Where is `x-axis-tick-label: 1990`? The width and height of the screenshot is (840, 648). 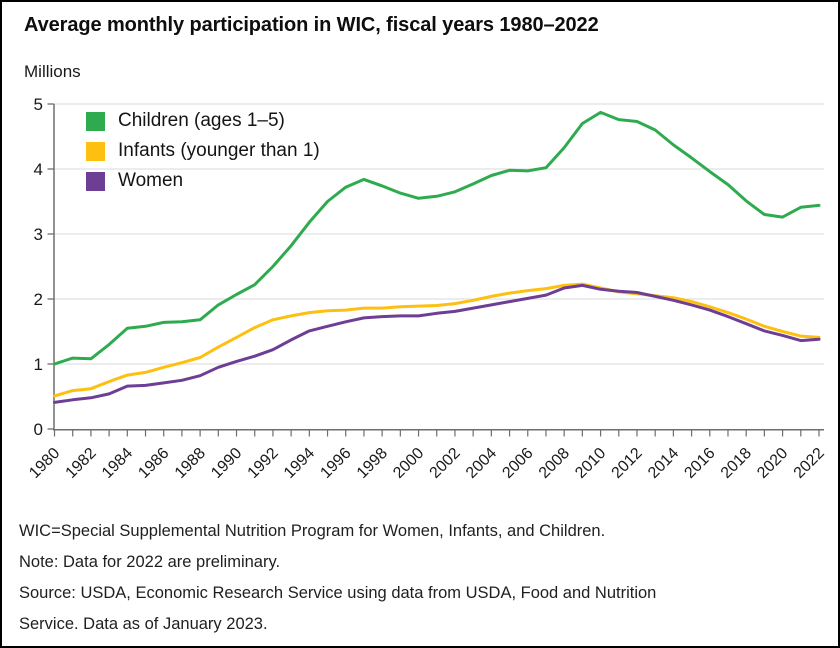
x-axis-tick-label: 1990 is located at coordinates (226, 463).